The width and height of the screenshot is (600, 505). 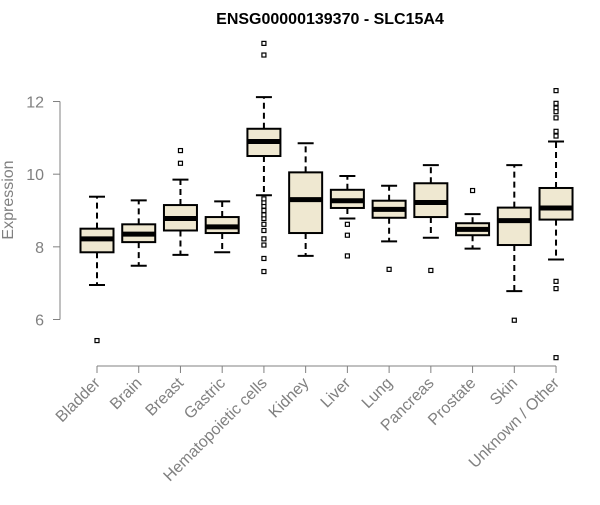 I want to click on y-axis-label: Expression, so click(x=8, y=199).